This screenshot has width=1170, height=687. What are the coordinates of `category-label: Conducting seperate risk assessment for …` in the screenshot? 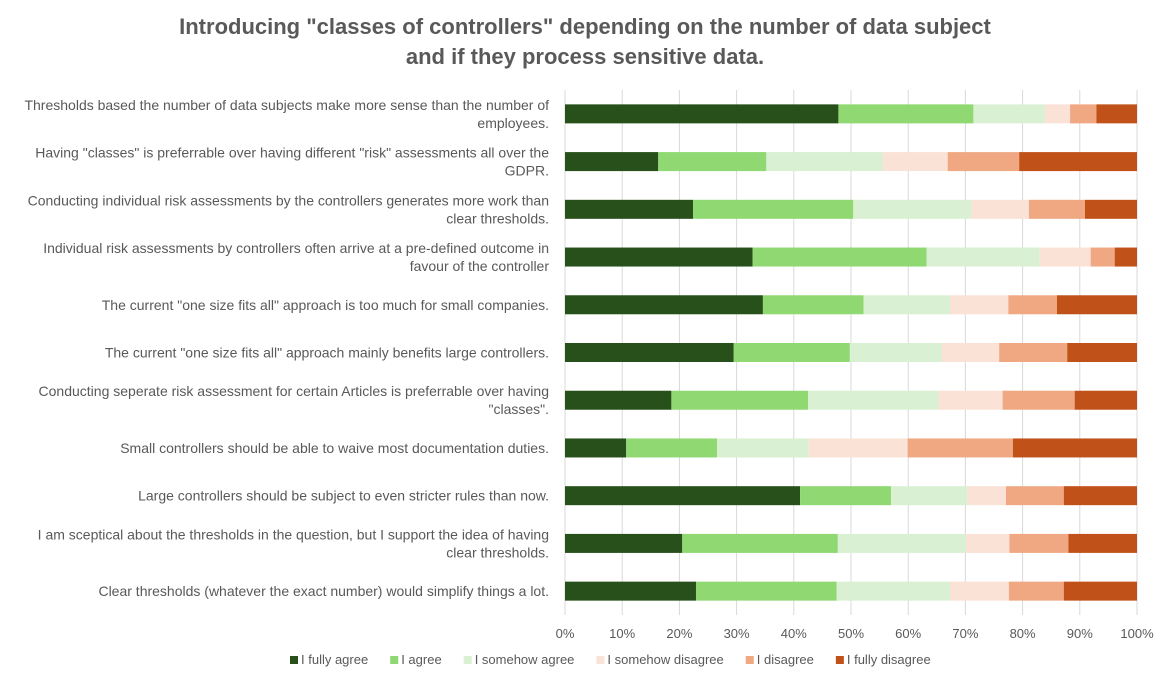 It's located at (294, 391).